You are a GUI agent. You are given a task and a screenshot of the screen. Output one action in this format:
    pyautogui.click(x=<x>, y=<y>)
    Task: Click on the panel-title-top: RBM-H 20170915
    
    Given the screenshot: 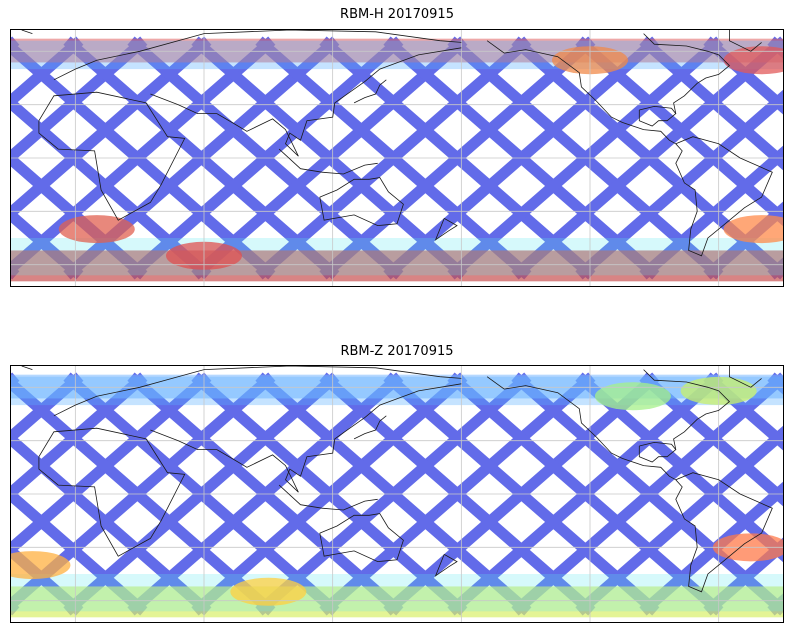 What is the action you would take?
    pyautogui.click(x=397, y=14)
    